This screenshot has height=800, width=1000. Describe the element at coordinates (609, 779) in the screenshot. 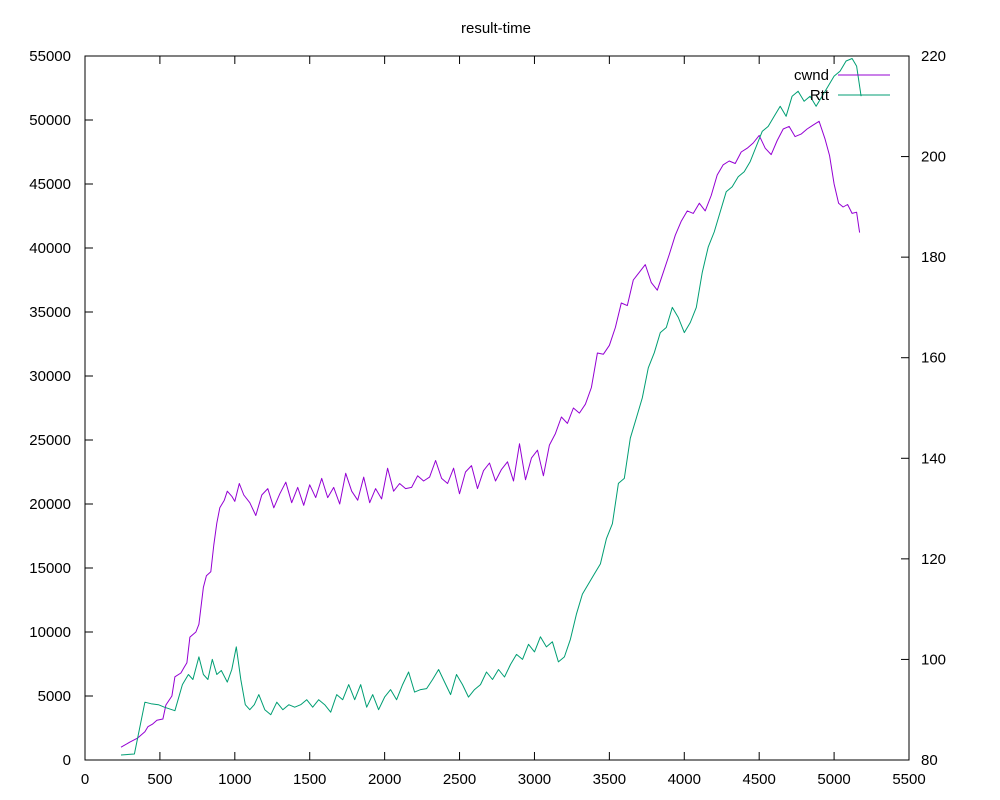

I see `x-tick-label: 3500` at that location.